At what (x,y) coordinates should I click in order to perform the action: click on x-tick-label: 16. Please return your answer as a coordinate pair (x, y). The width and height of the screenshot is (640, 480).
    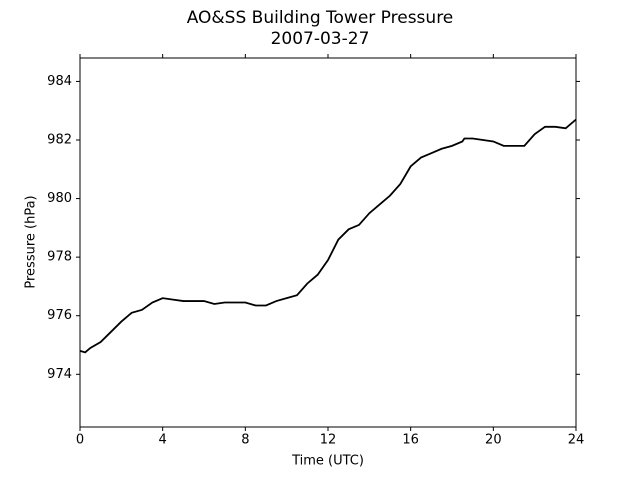
    Looking at the image, I should click on (410, 440).